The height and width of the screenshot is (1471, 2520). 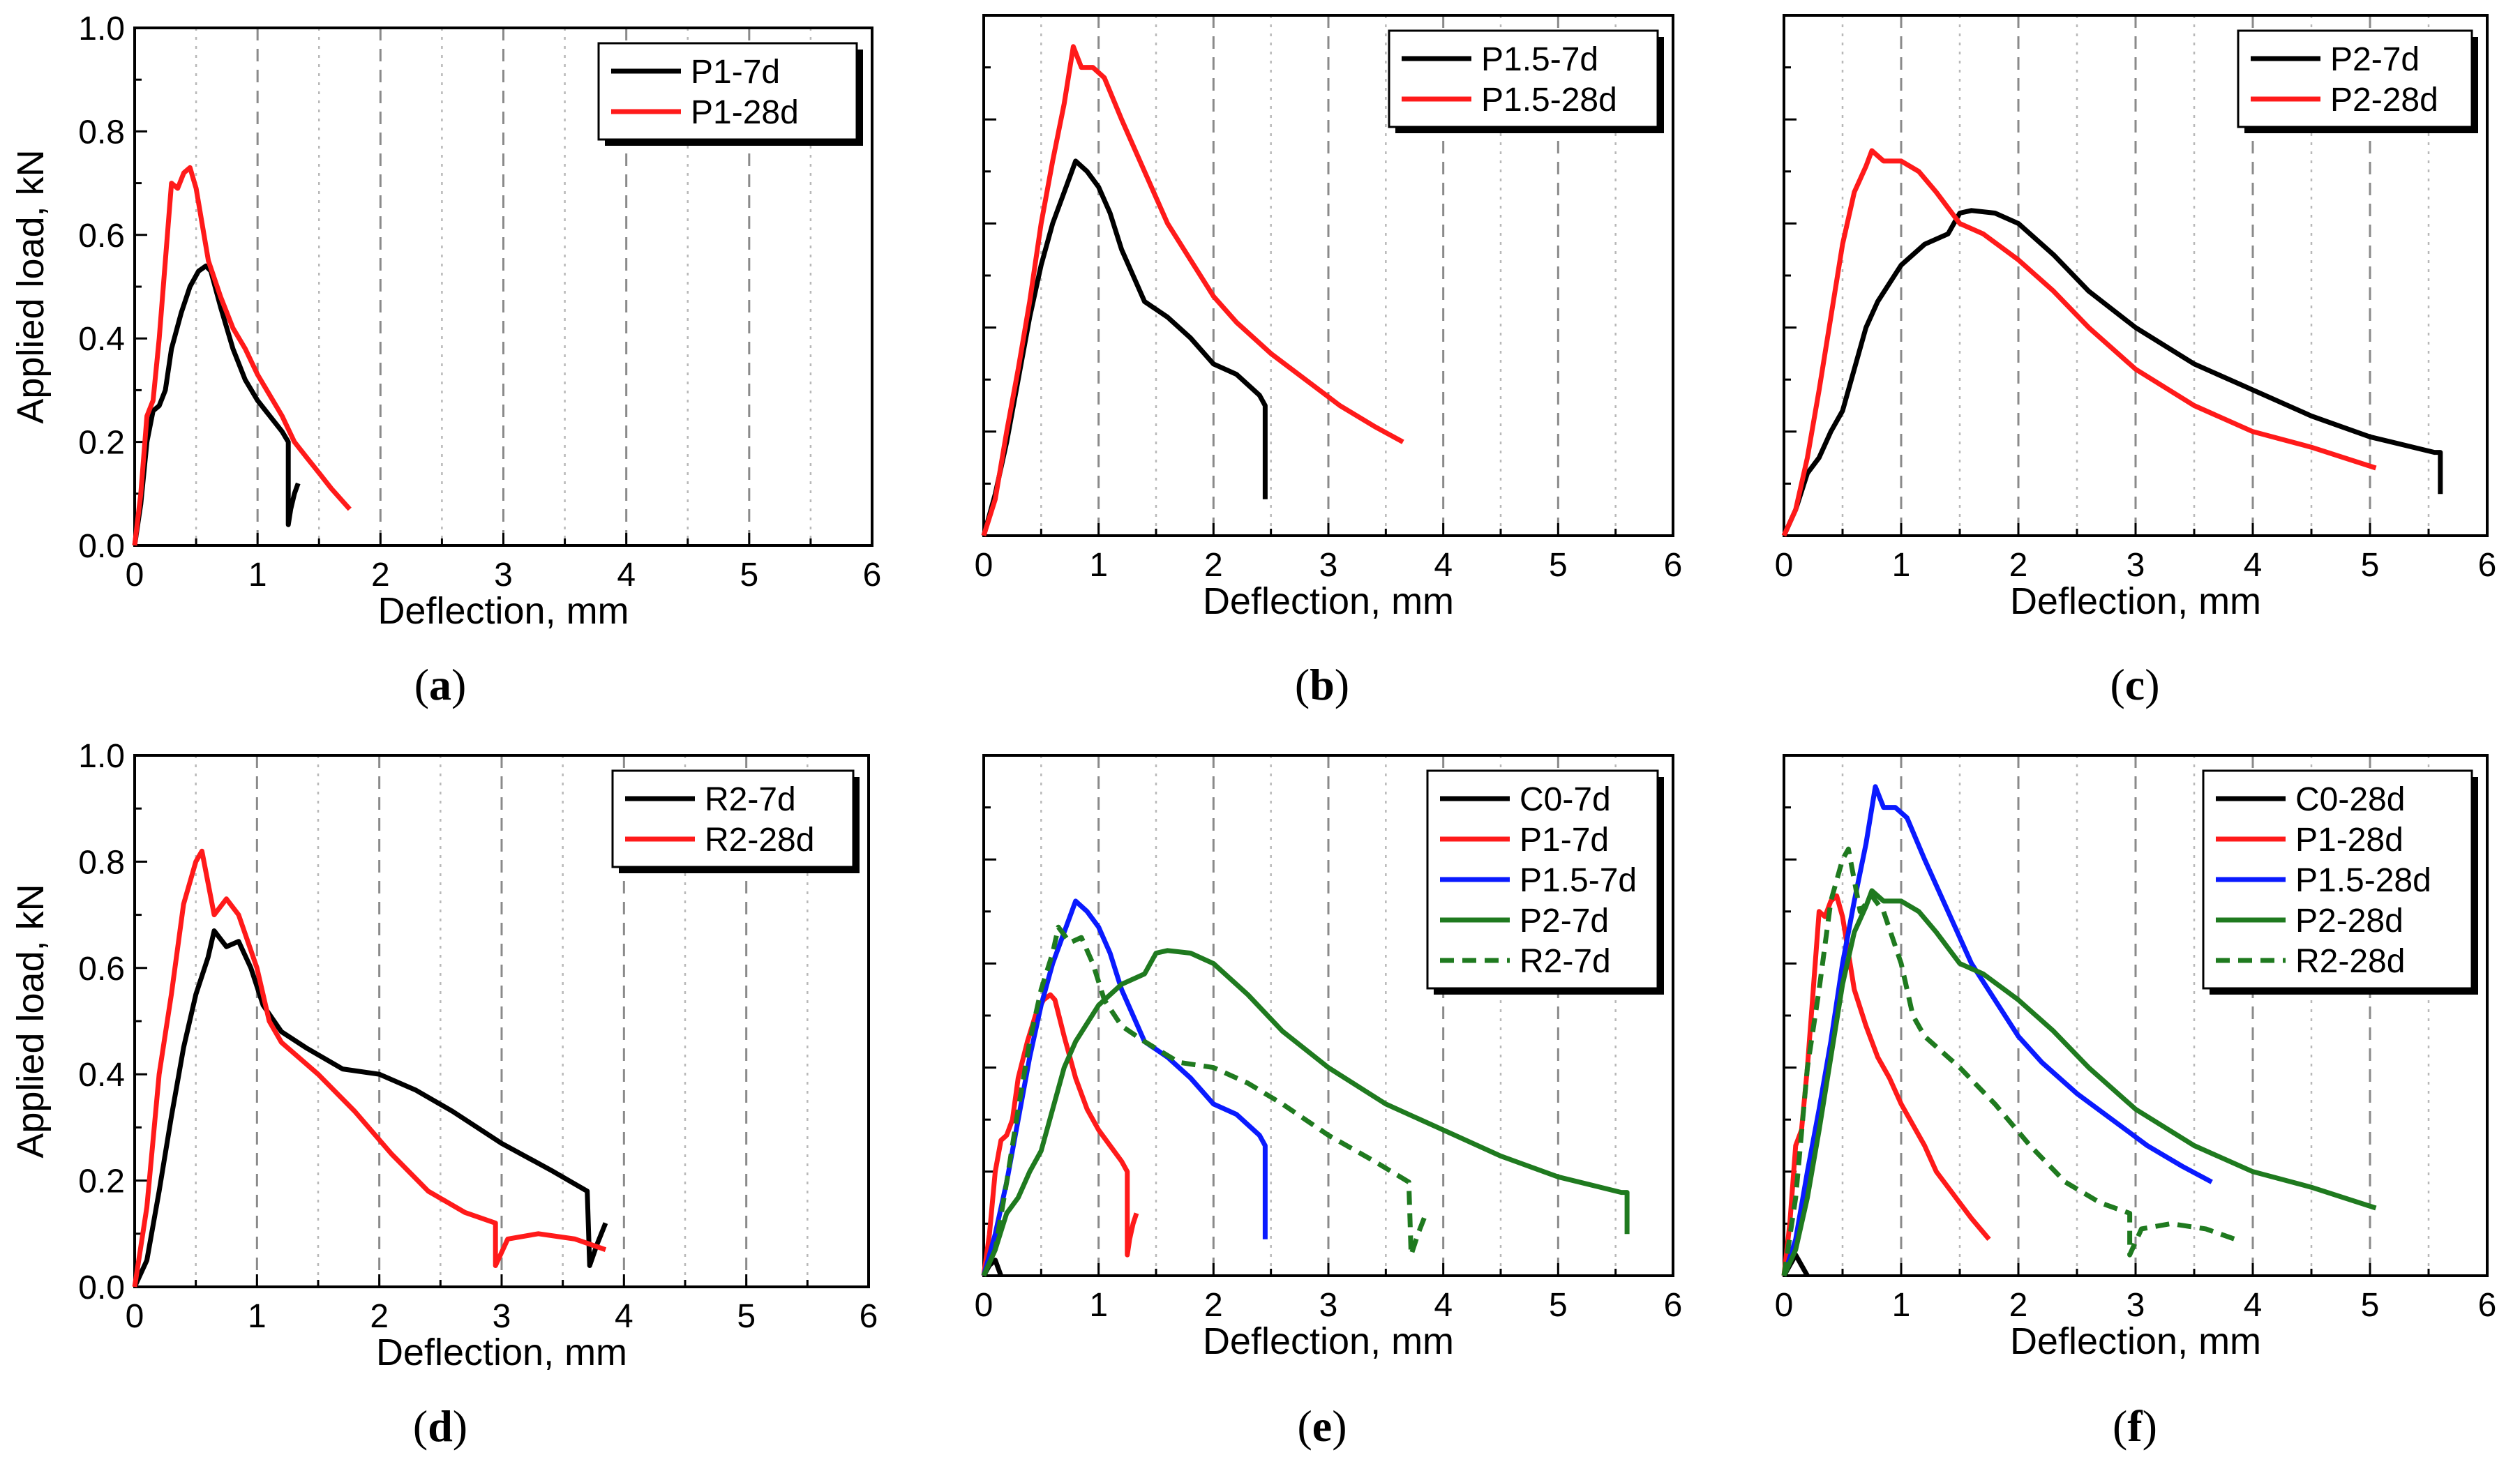 I want to click on legend: P2-7d P2-28d, so click(x=2357, y=81).